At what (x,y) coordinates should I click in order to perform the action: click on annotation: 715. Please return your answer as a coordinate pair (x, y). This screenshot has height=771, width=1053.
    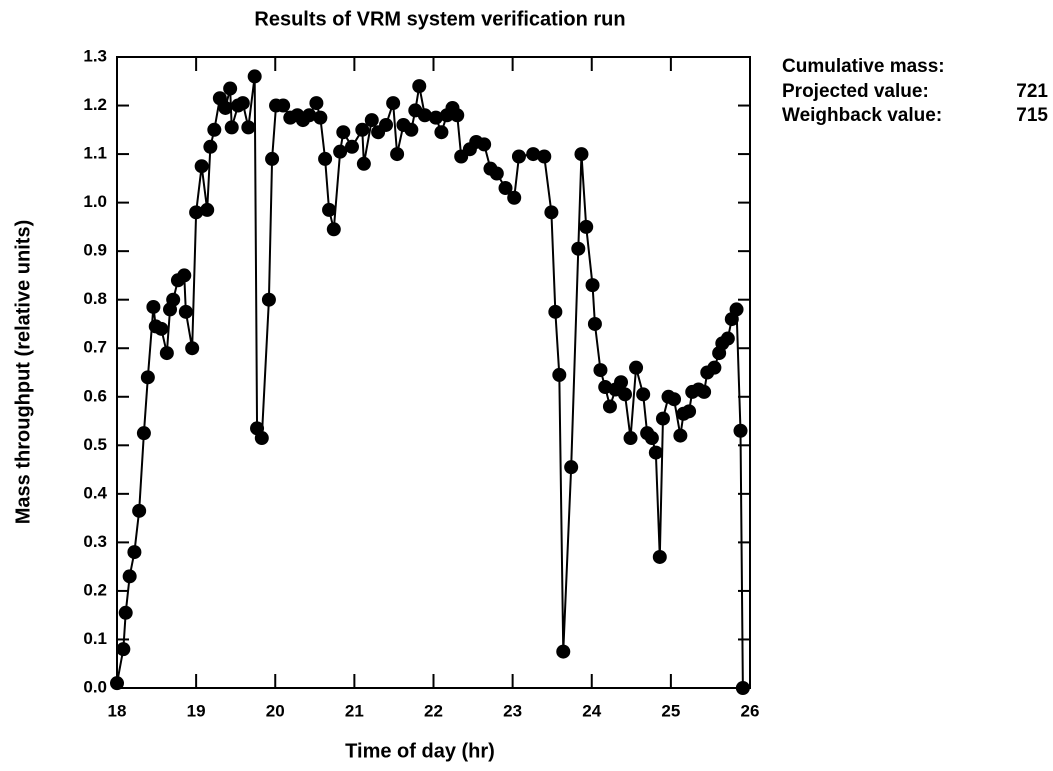
    Looking at the image, I should click on (1032, 115).